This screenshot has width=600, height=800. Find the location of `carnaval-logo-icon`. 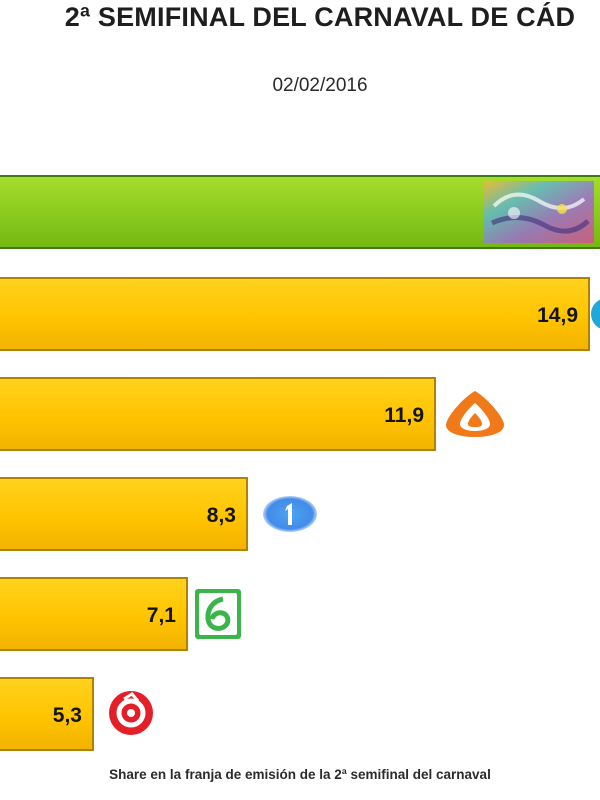

carnaval-logo-icon is located at coordinates (539, 212).